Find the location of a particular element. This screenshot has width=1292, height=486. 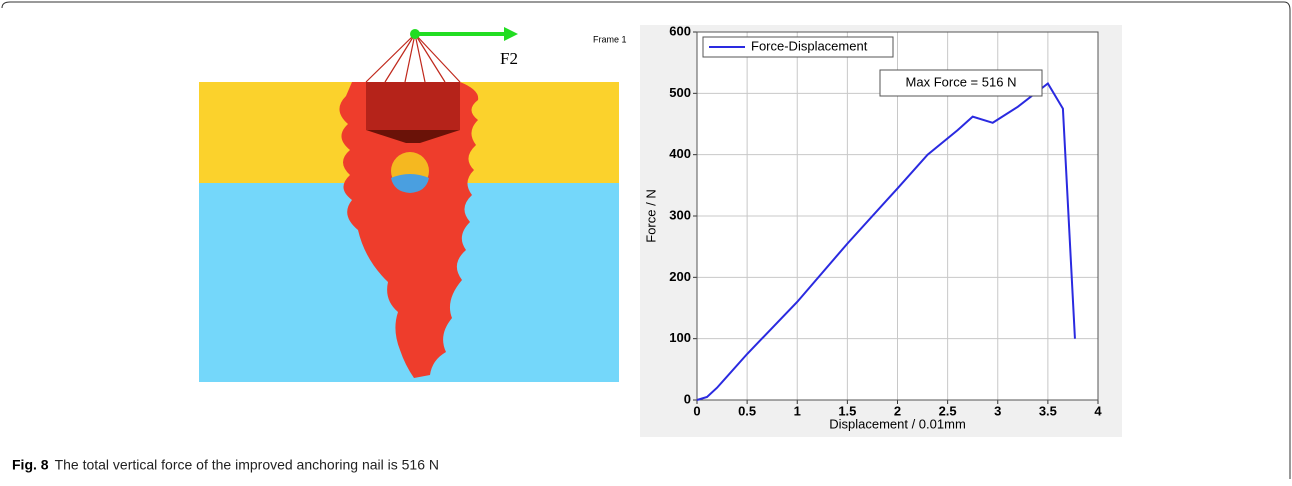

x-tick-label: 0.5 is located at coordinates (747, 410).